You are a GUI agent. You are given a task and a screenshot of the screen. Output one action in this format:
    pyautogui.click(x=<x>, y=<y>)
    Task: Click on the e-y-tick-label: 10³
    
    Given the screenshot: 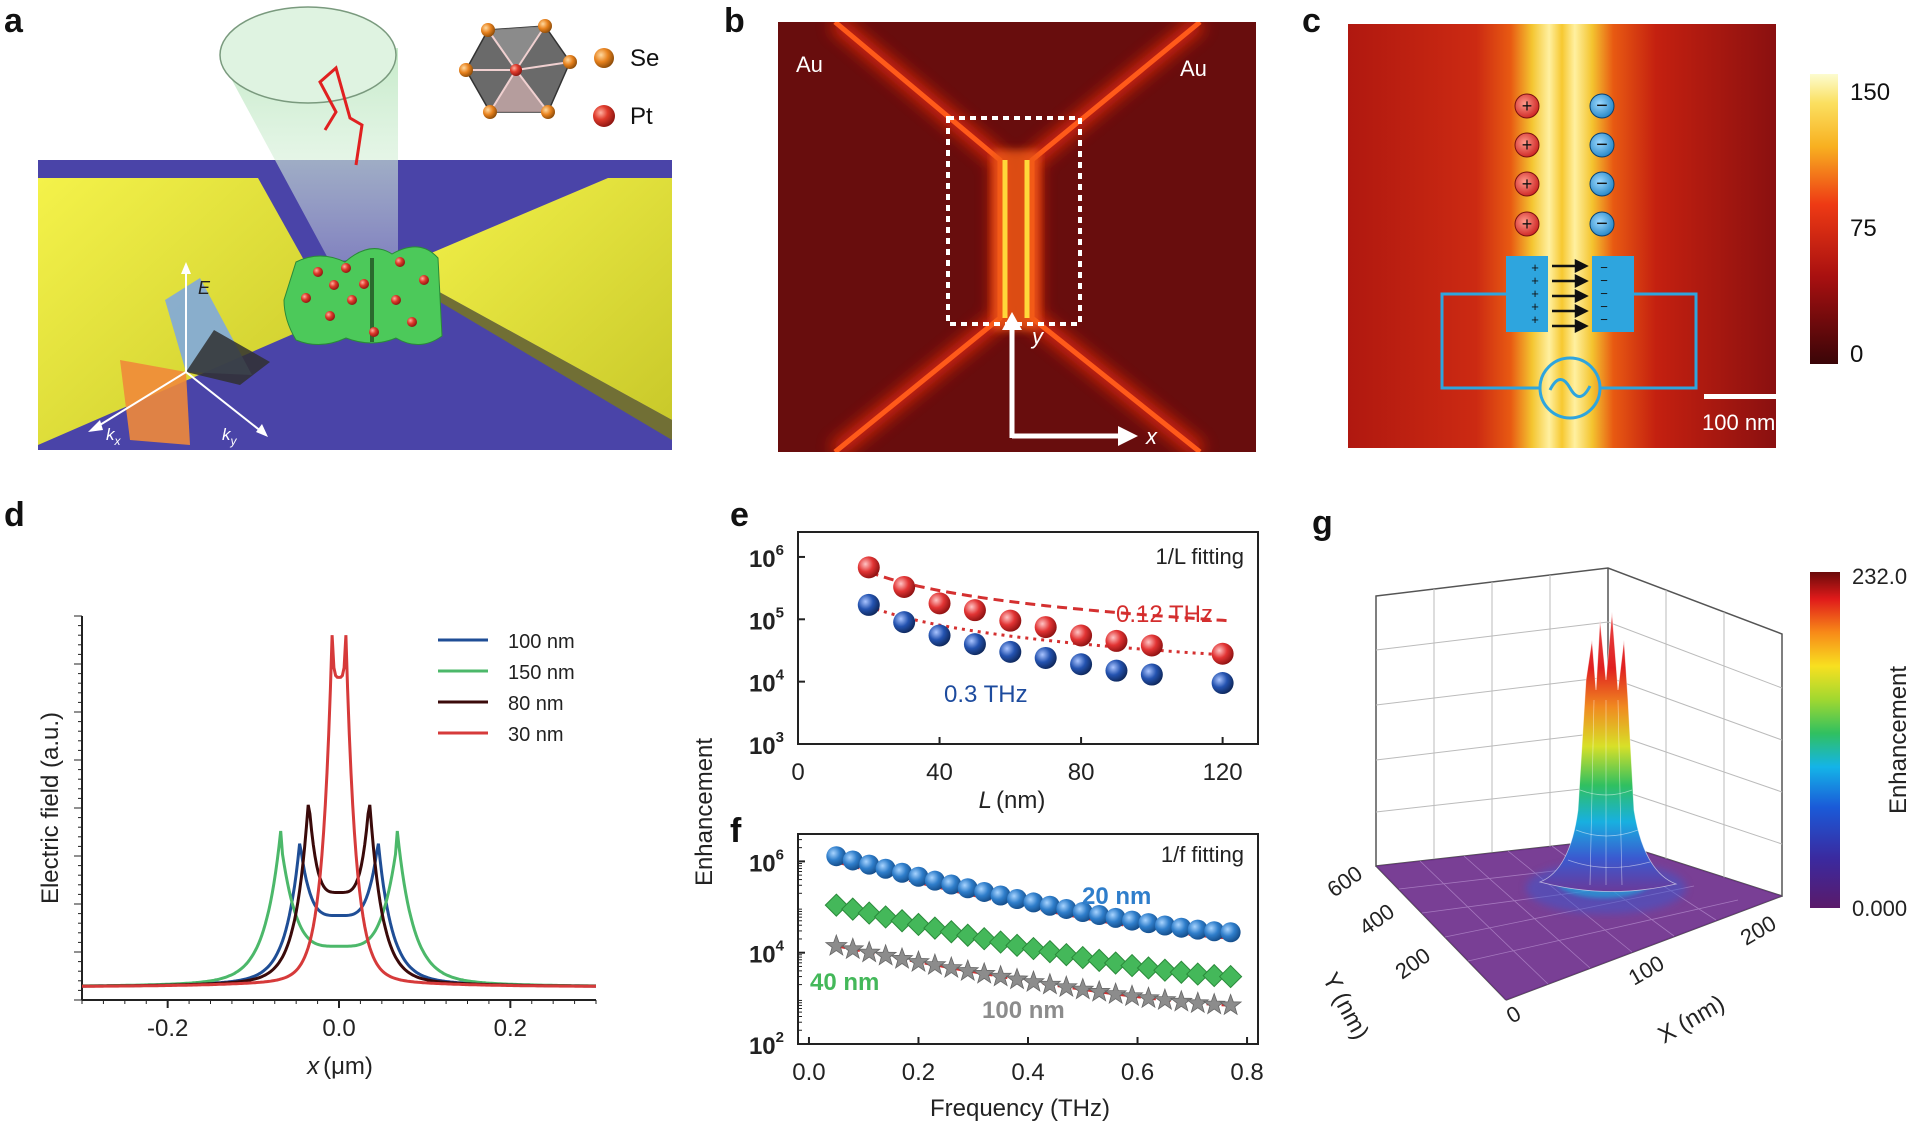 What is the action you would take?
    pyautogui.click(x=766, y=744)
    